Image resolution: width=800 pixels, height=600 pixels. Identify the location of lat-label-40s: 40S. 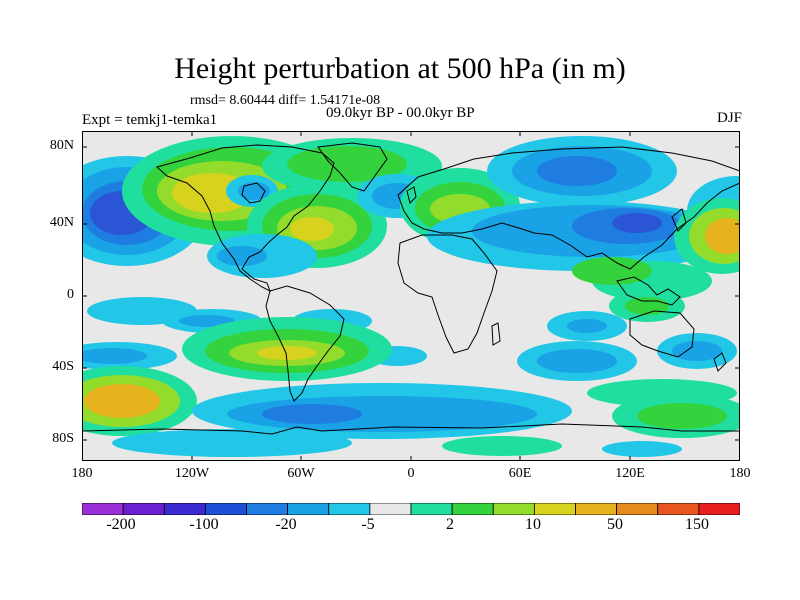
(63, 366).